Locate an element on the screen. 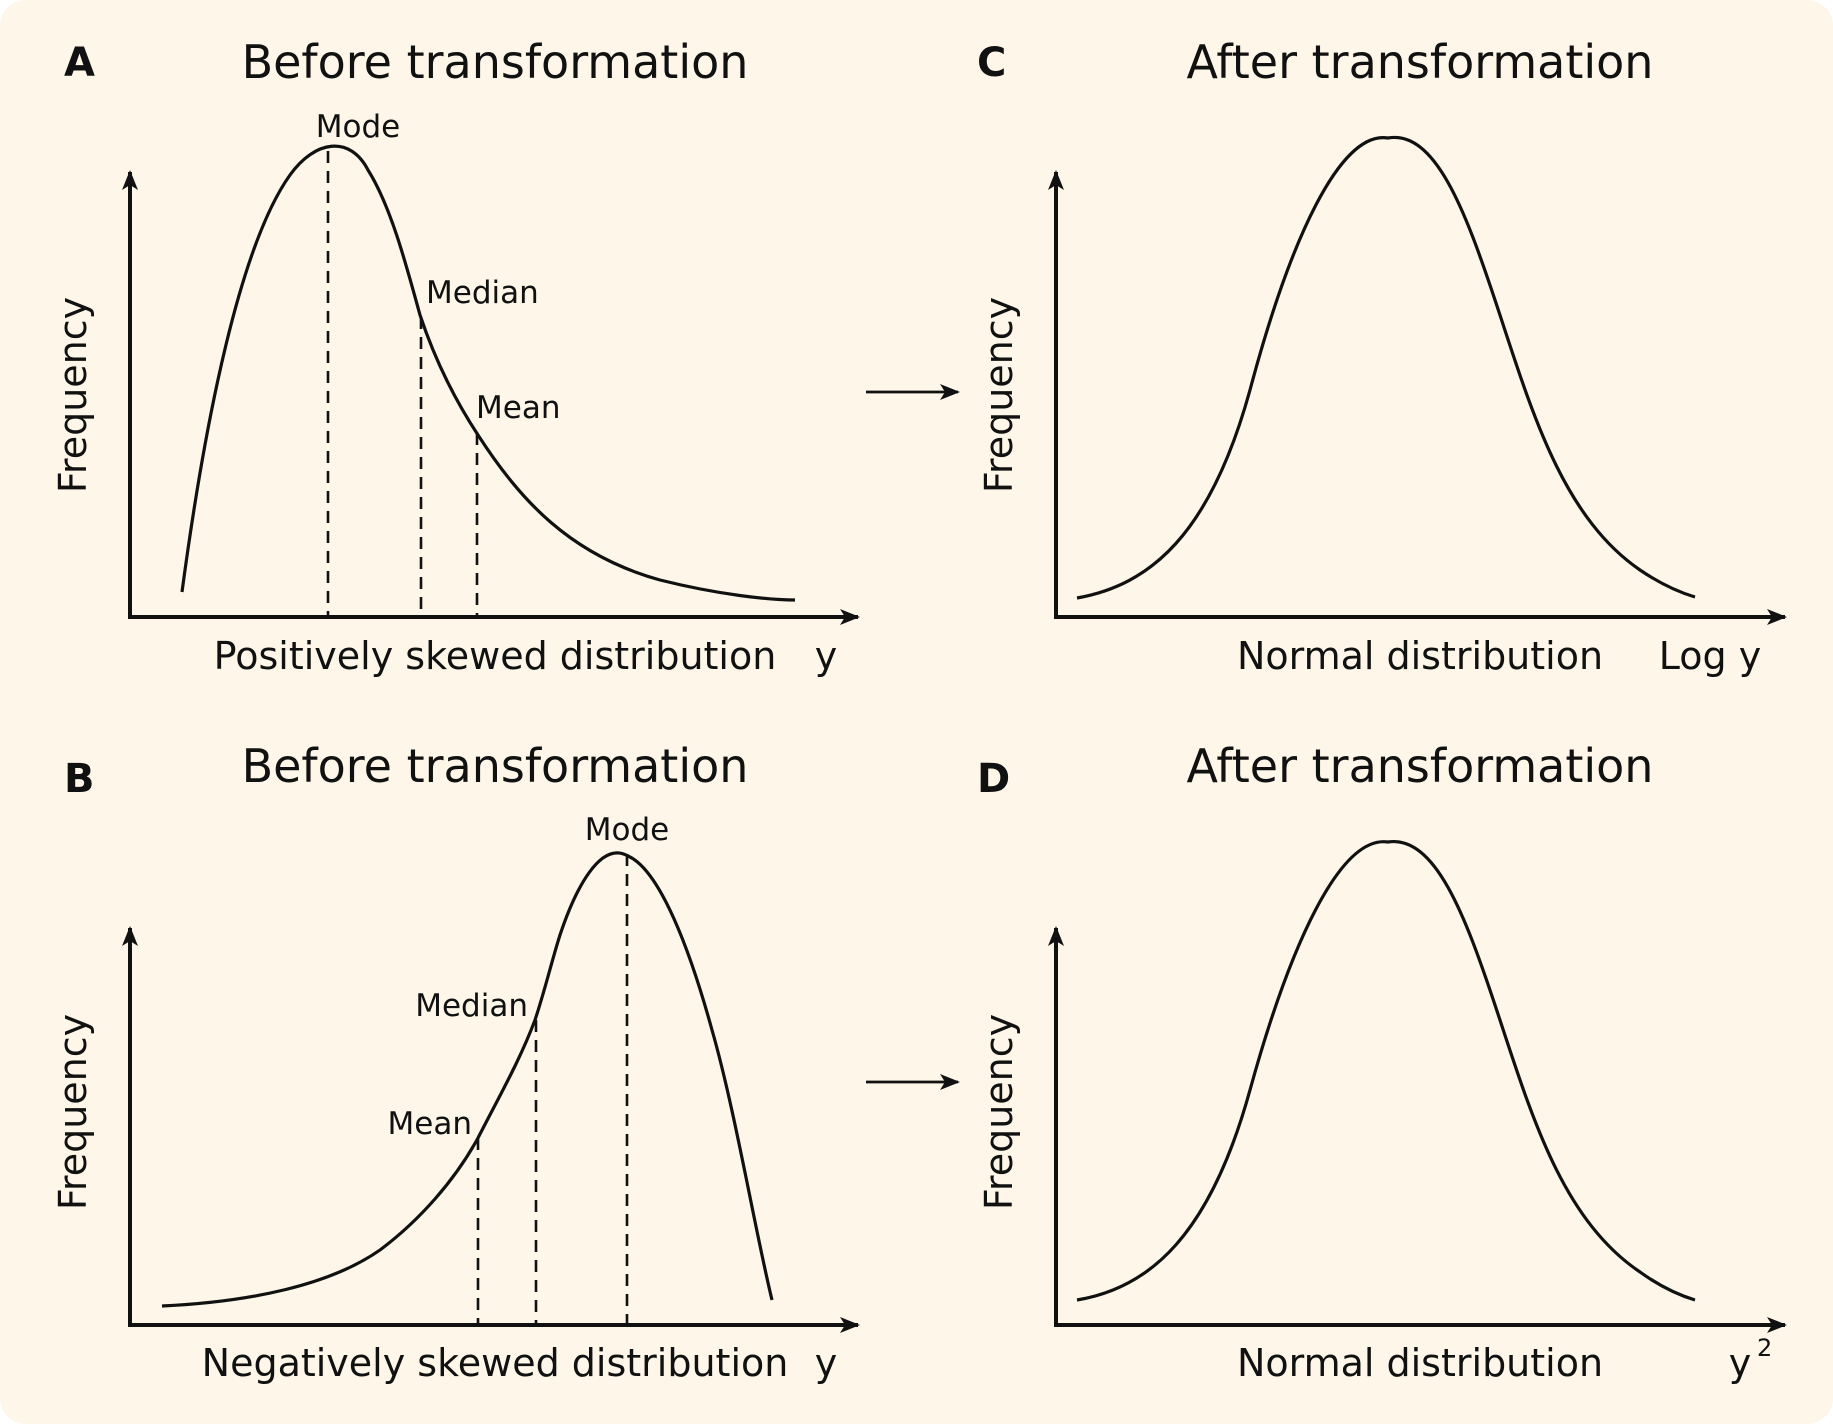 This screenshot has width=1833, height=1424. panel-b-title: Before transformation is located at coordinates (495, 766).